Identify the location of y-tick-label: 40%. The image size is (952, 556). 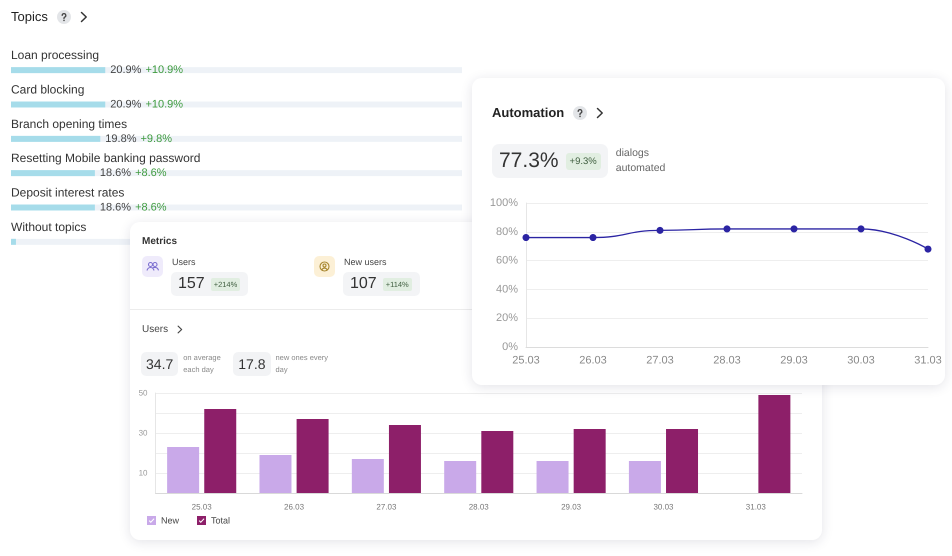
(507, 289).